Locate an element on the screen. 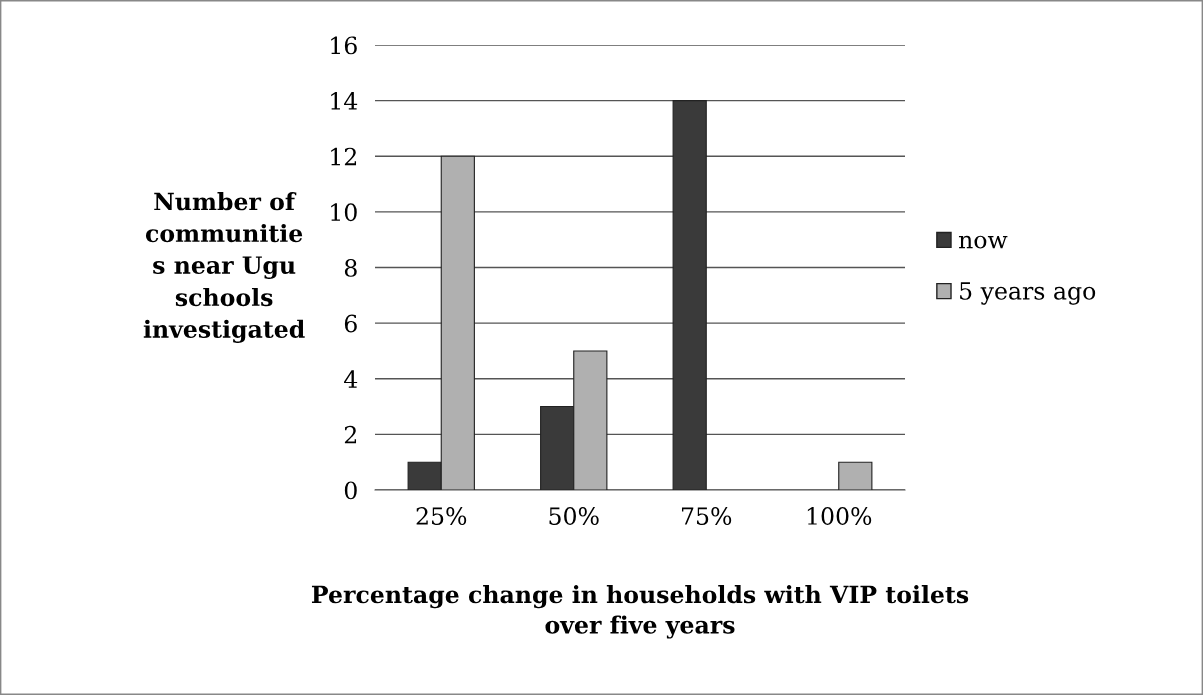  y-tick-label: 8 is located at coordinates (350, 267).